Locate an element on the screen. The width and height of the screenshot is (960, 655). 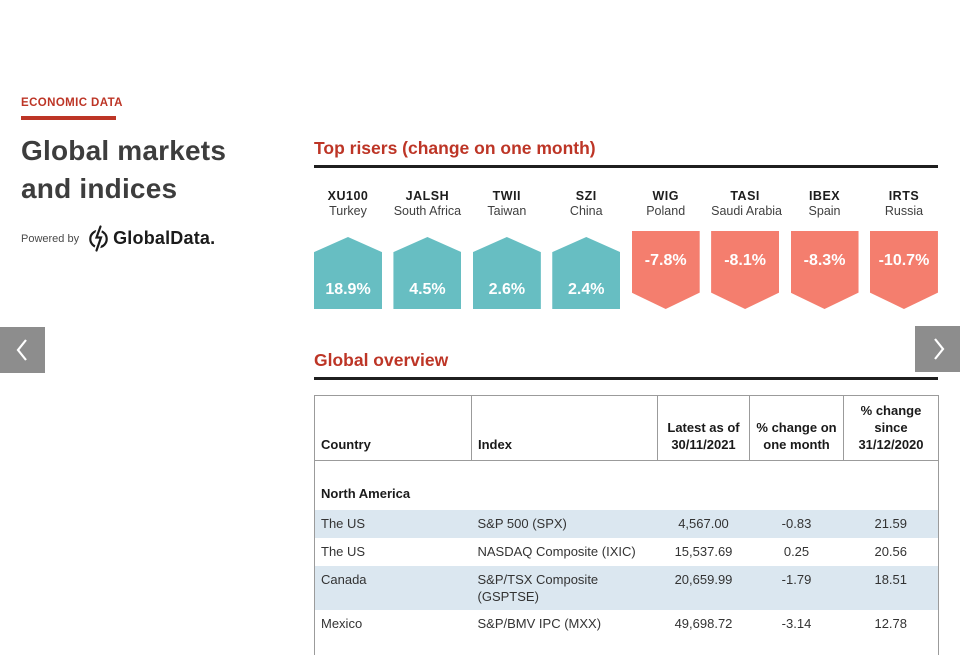
riser-country: Turkey is located at coordinates (348, 211).